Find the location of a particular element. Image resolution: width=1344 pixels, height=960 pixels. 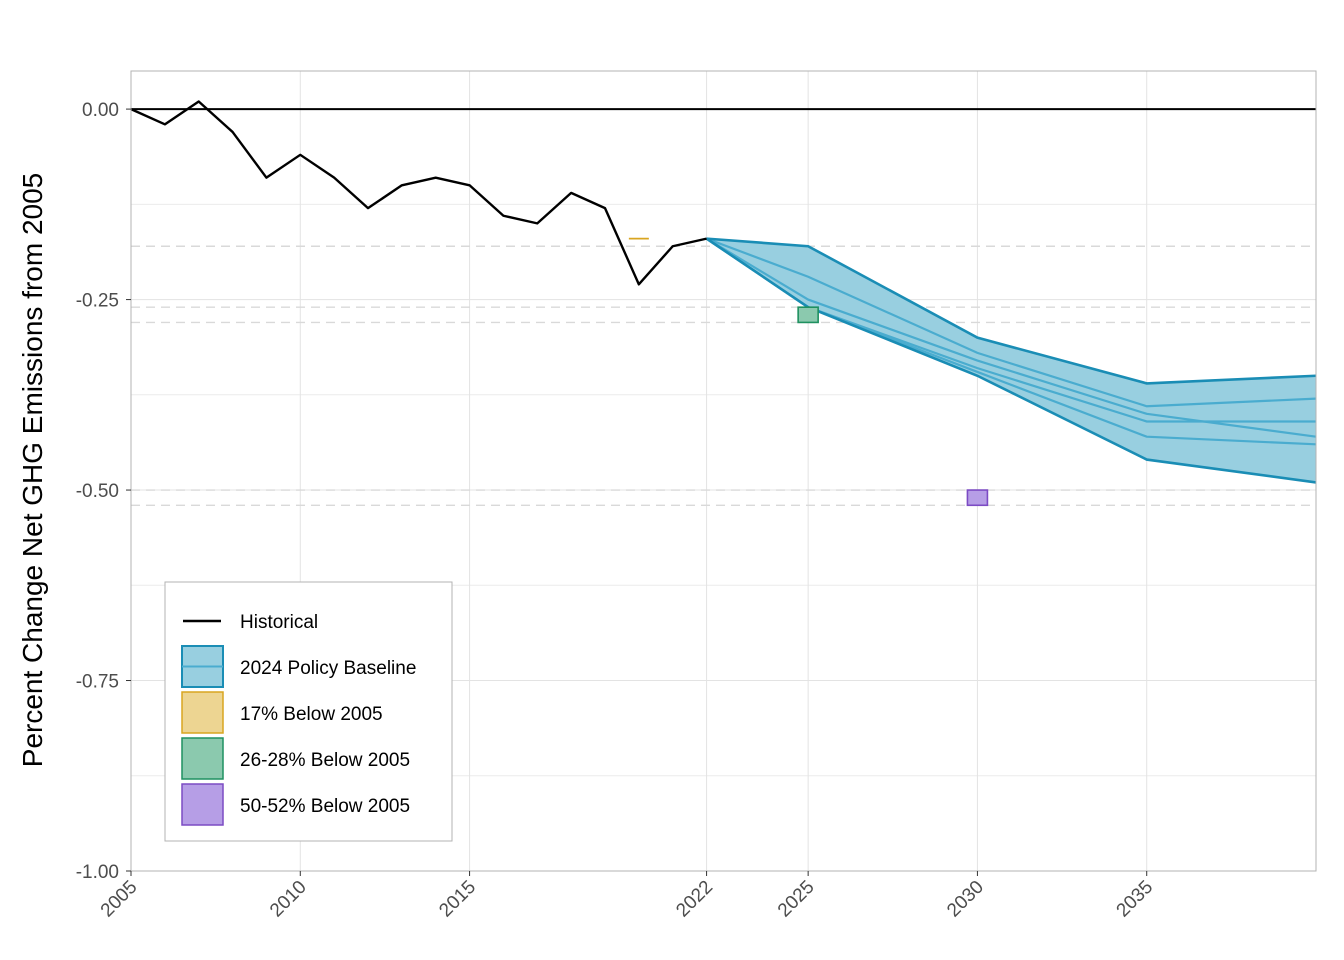

x-tick-label: 2005 is located at coordinates (119, 899).